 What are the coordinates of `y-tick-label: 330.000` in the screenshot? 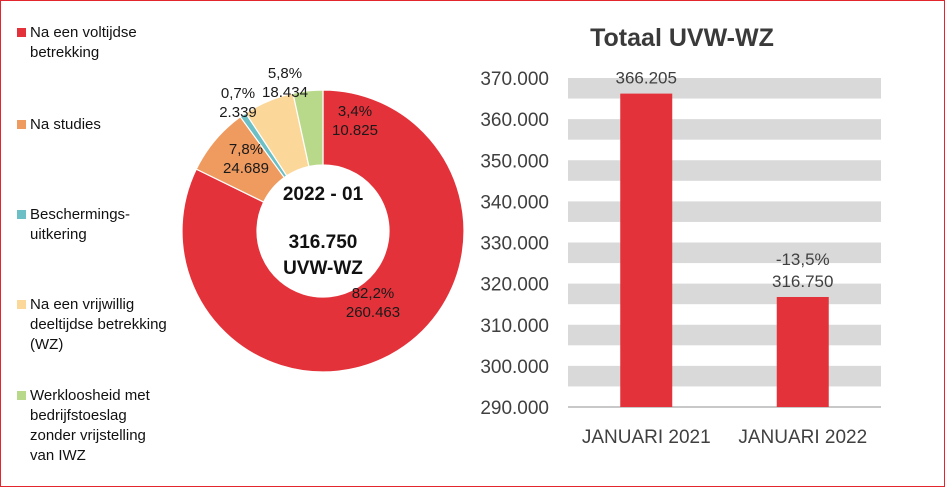 It's located at (514, 244).